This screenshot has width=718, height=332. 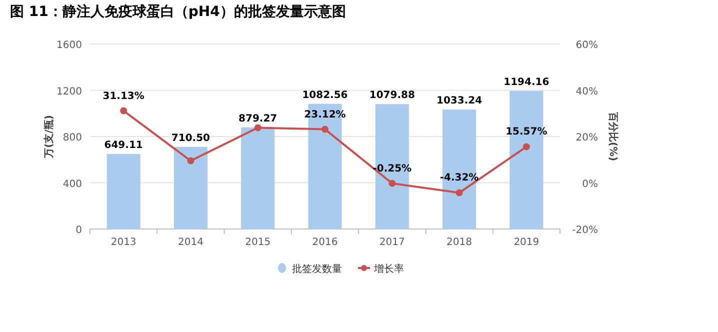 What do you see at coordinates (587, 92) in the screenshot?
I see `y2-tick-label: 40%` at bounding box center [587, 92].